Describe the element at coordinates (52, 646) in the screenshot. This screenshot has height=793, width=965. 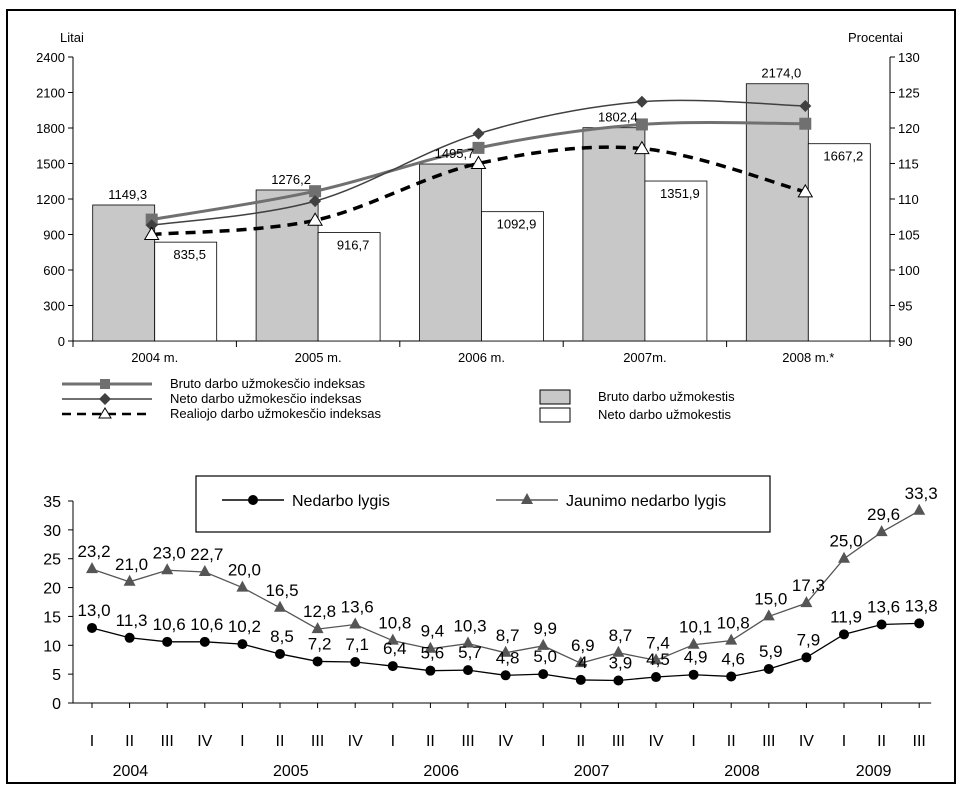
I see `bottom-y-tick-label: 10` at that location.